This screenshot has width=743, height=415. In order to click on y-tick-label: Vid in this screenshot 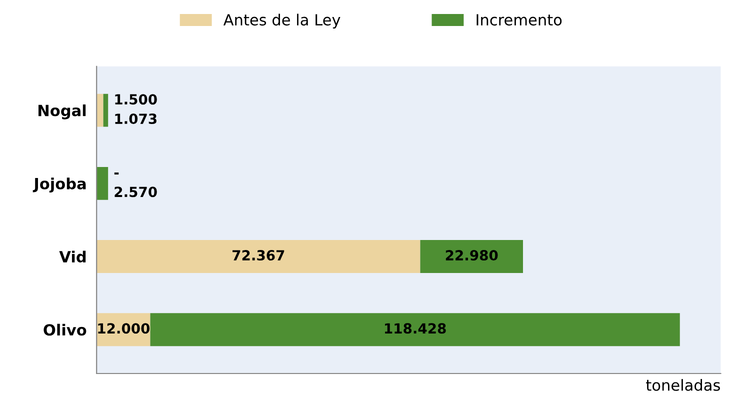, I will do `click(72, 256)`.